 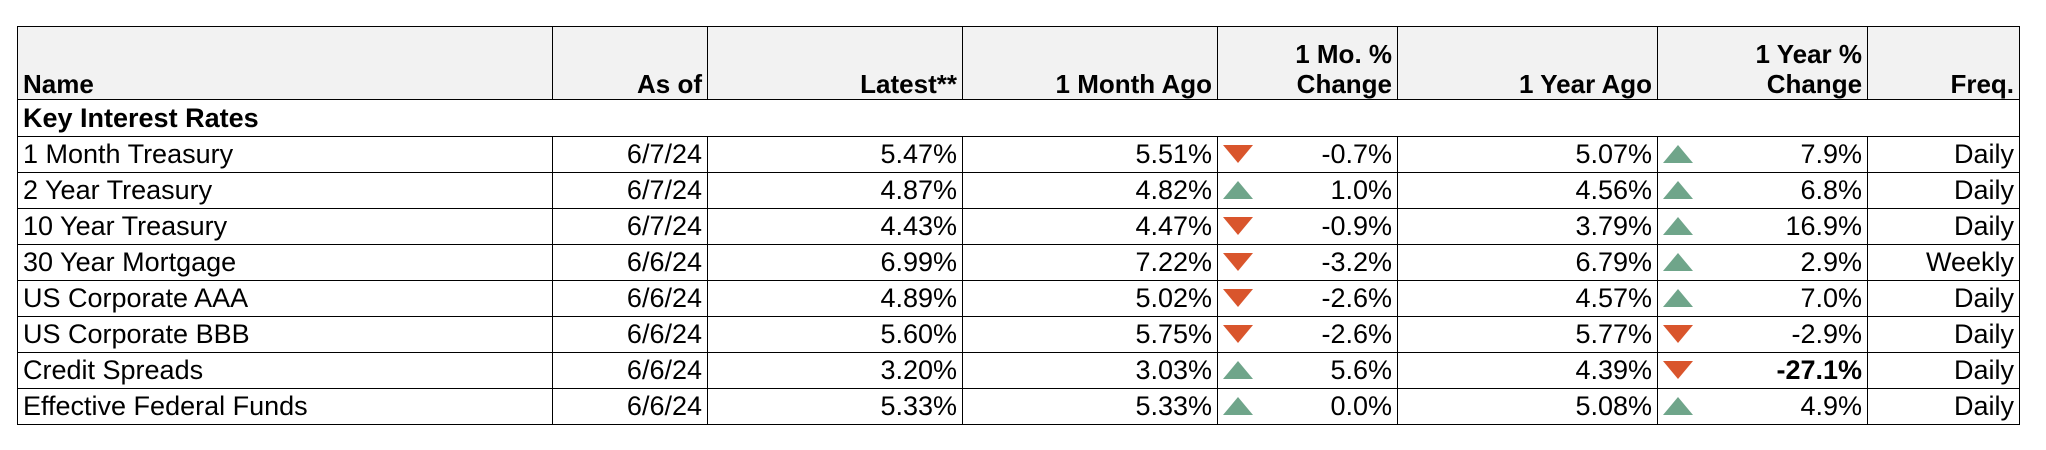 I want to click on row-latest: 5.33%, so click(x=835, y=406).